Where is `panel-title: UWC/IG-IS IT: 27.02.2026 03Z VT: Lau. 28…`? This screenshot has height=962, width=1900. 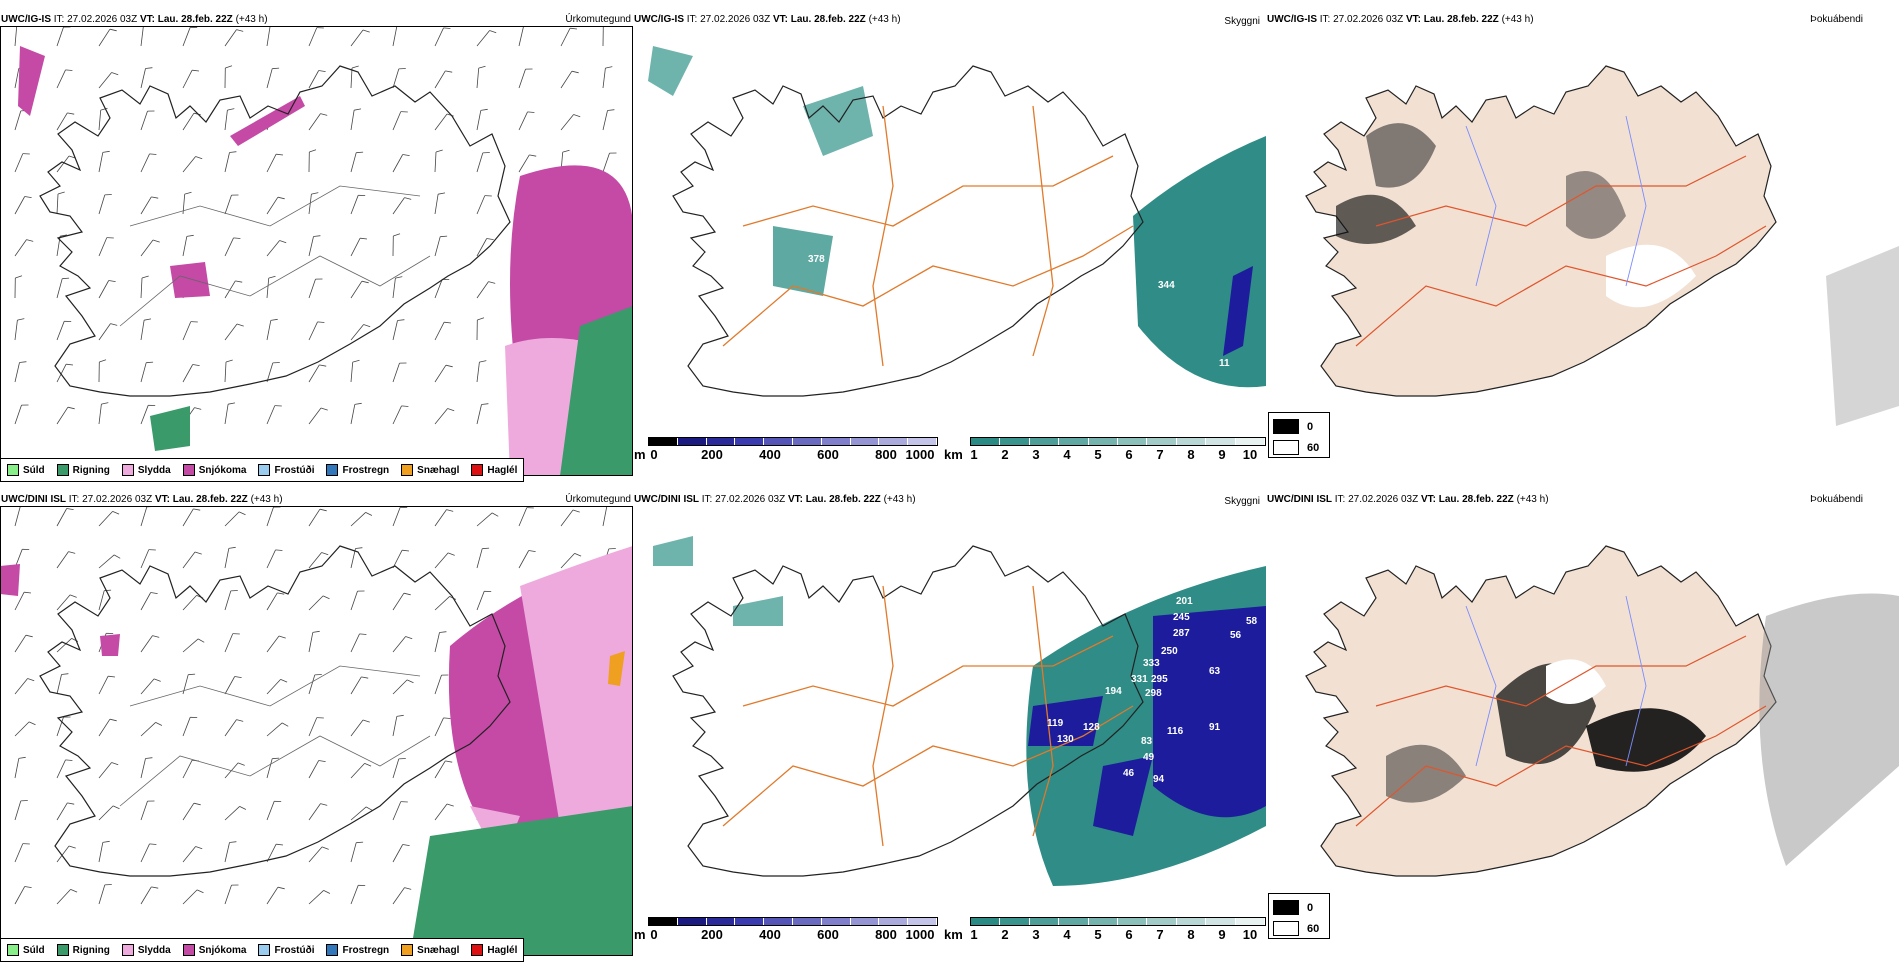
panel-title: UWC/IG-IS IT: 27.02.2026 03Z VT: Lau. 28… is located at coordinates (134, 19).